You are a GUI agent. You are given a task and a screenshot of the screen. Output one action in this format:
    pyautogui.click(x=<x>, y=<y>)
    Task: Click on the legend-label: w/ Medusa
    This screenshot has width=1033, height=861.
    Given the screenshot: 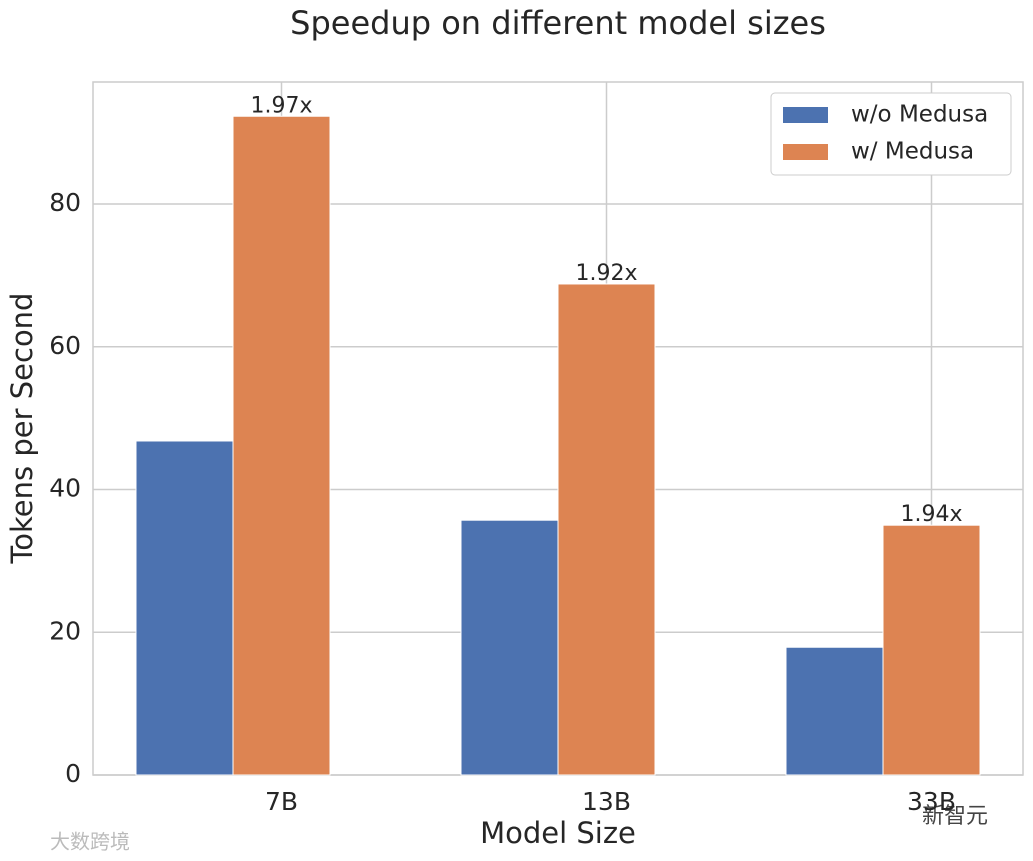 What is the action you would take?
    pyautogui.click(x=912, y=152)
    